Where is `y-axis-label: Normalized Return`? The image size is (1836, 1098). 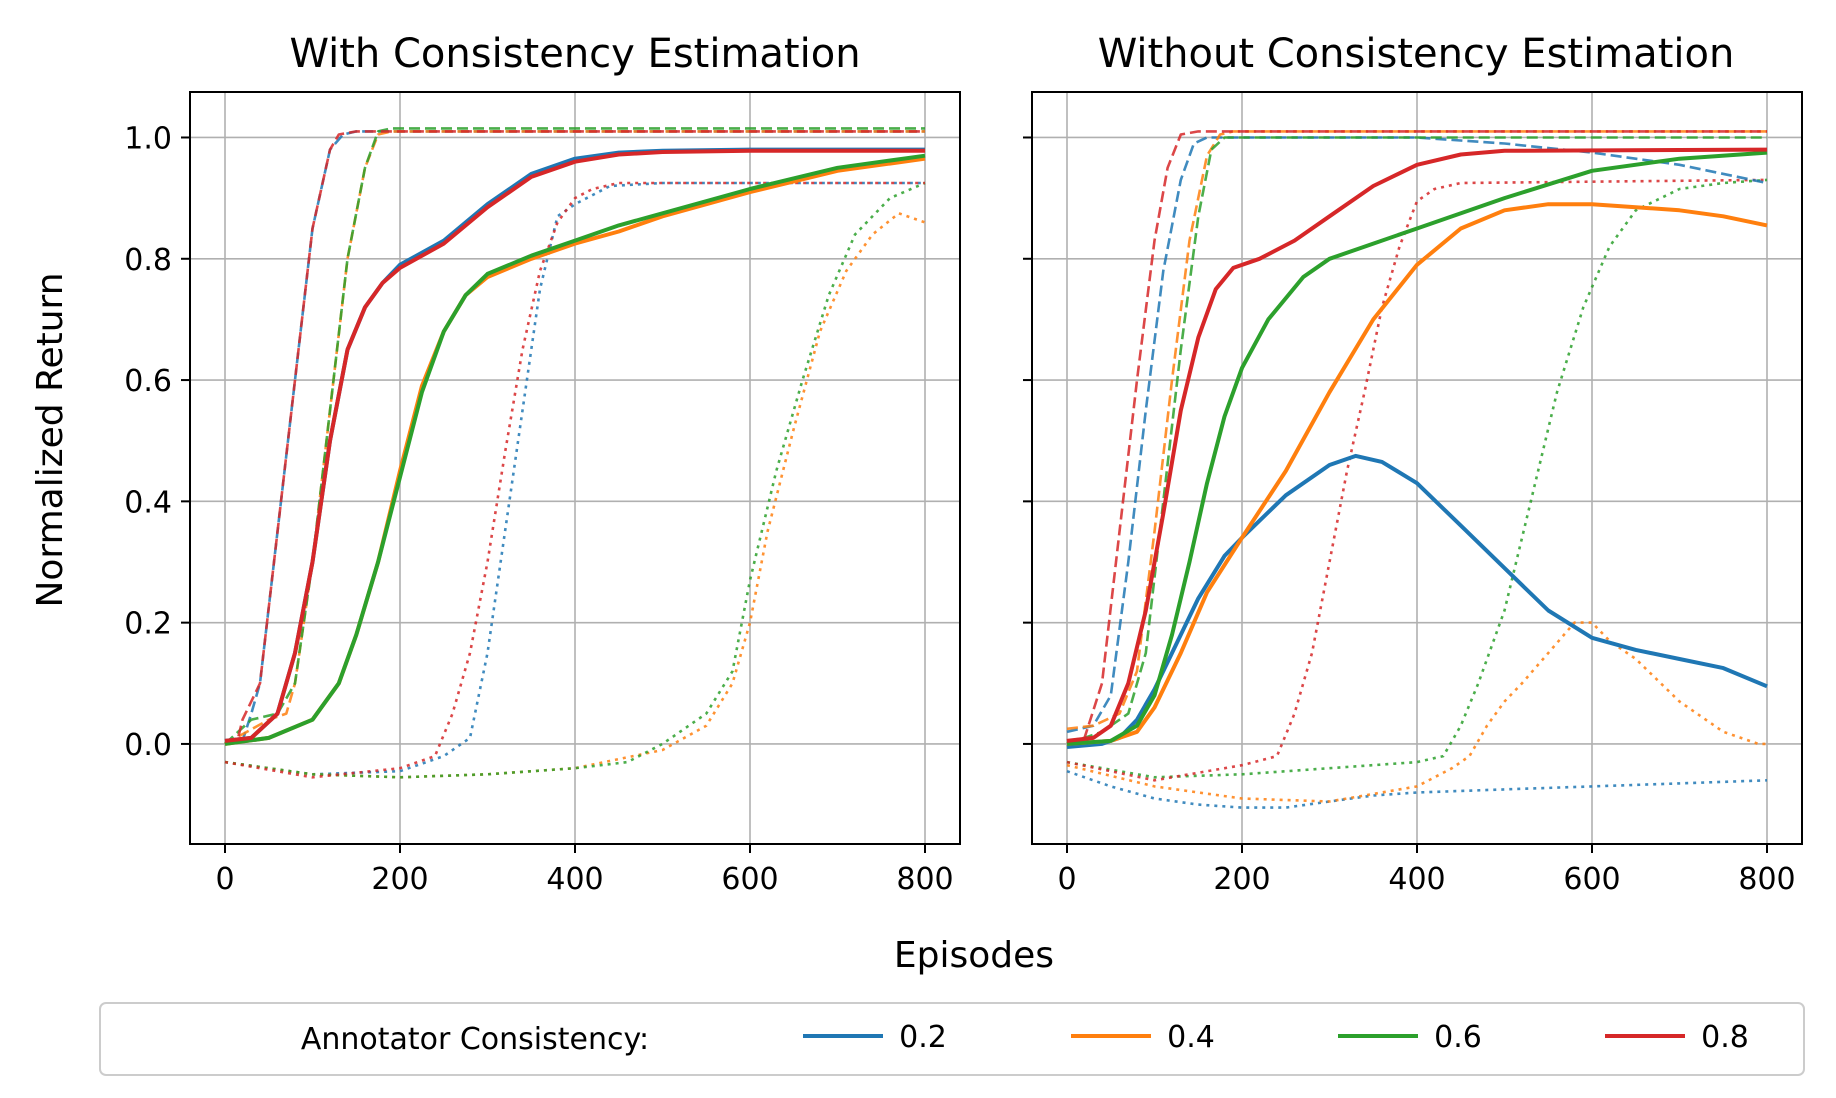
y-axis-label: Normalized Return is located at coordinates (50, 439).